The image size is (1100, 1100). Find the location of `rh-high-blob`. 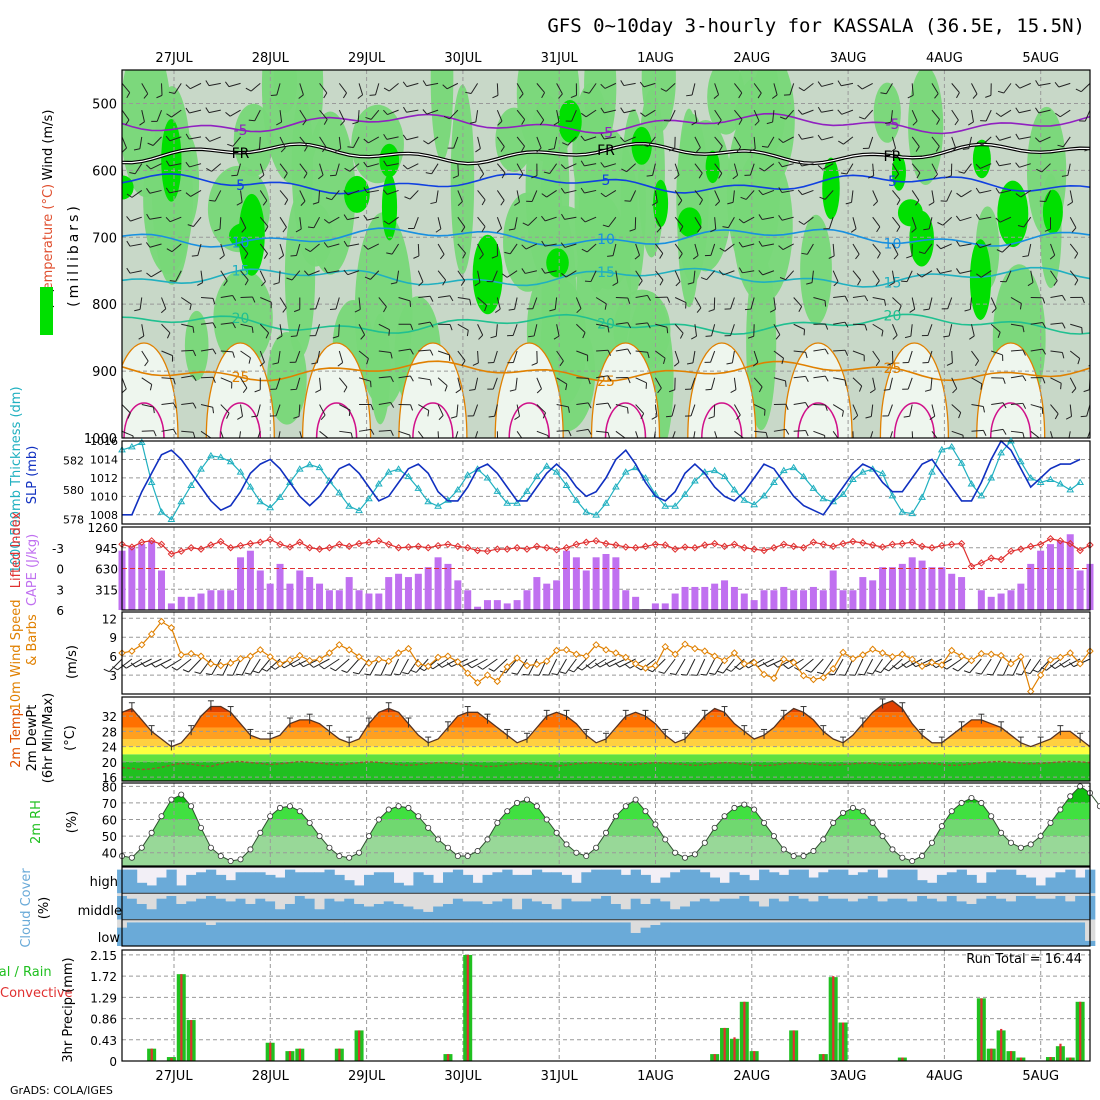

rh-high-blob is located at coordinates (171, 160).